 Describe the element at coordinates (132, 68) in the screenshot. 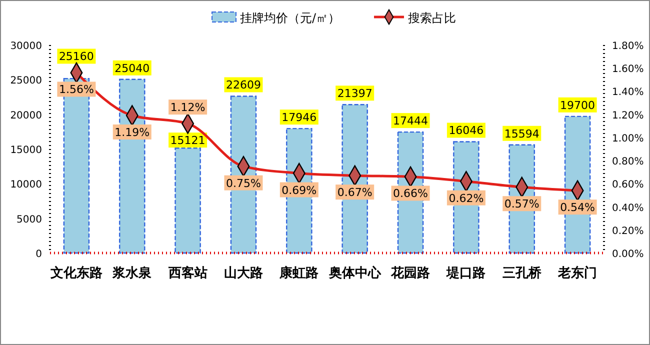

I see `data-label: 25040` at that location.